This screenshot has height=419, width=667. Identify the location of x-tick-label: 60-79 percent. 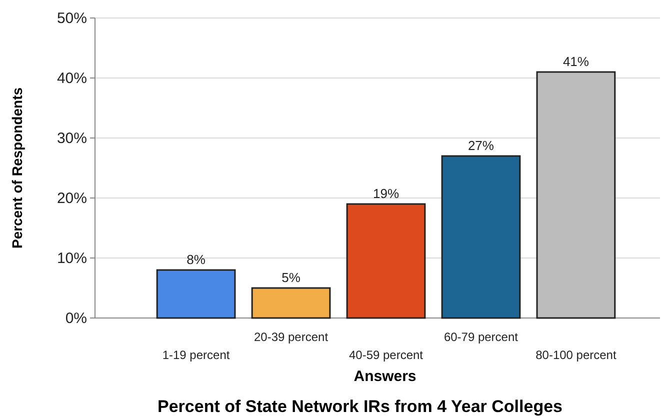
(481, 337).